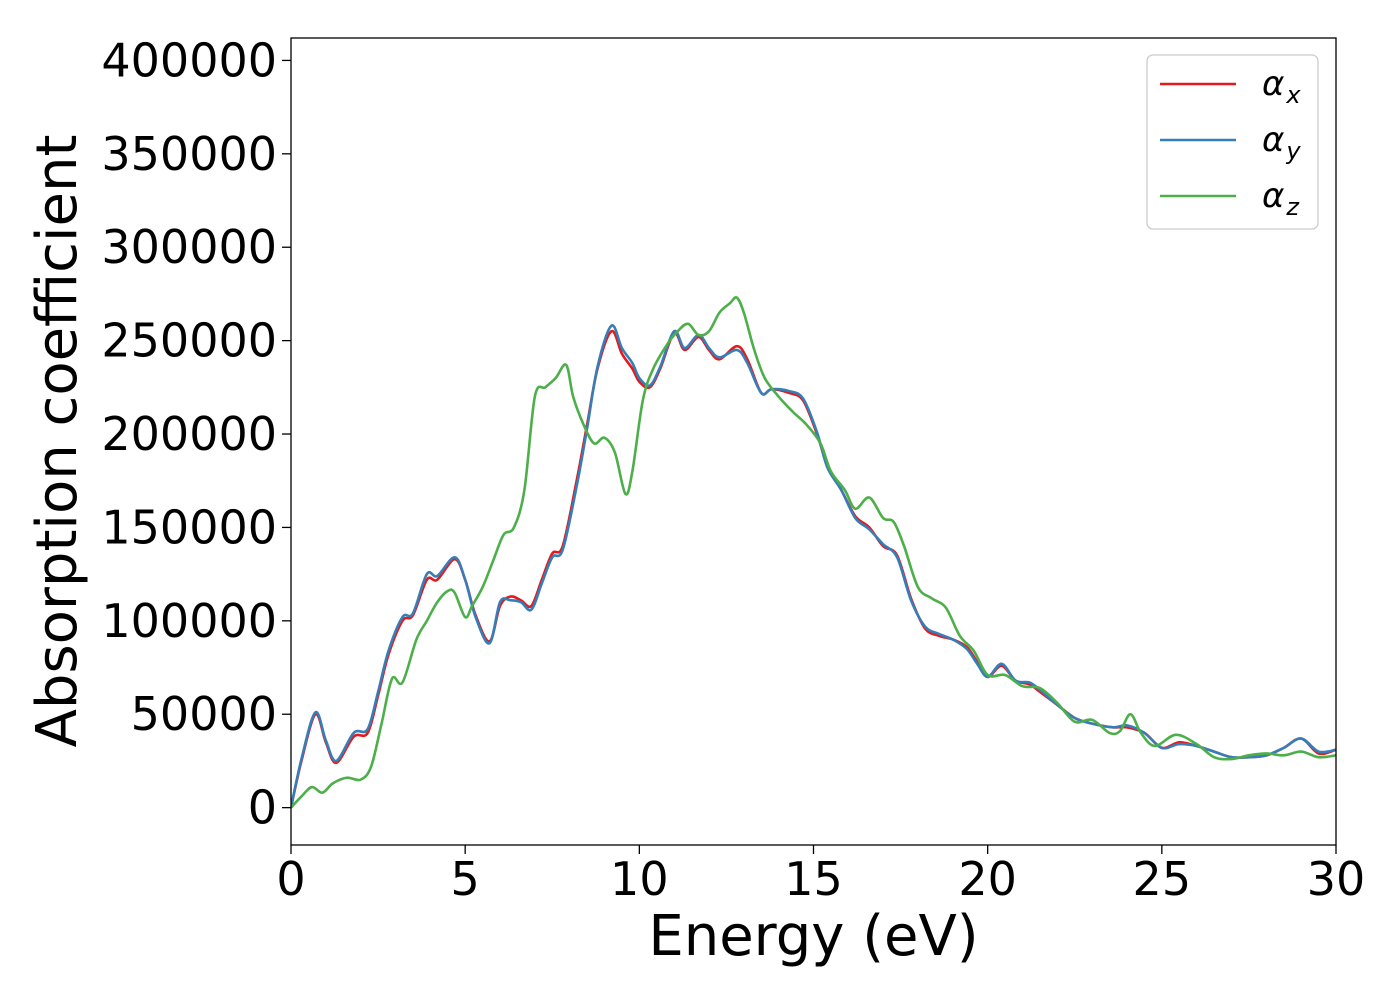  What do you see at coordinates (189, 341) in the screenshot?
I see `y-tick-label: 250000` at bounding box center [189, 341].